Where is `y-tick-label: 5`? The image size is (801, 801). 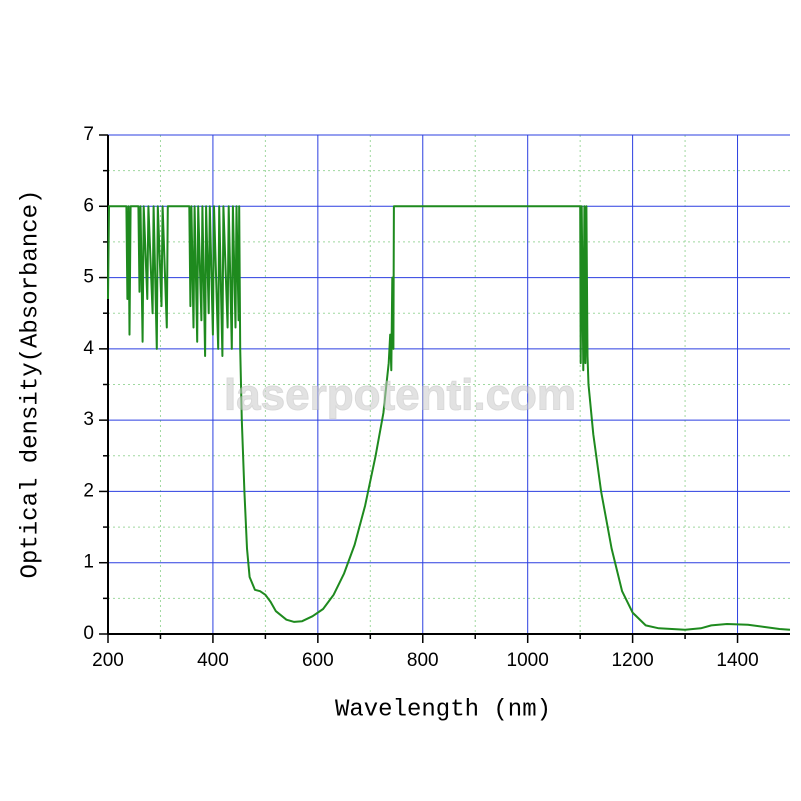 y-tick-label: 5 is located at coordinates (88, 277).